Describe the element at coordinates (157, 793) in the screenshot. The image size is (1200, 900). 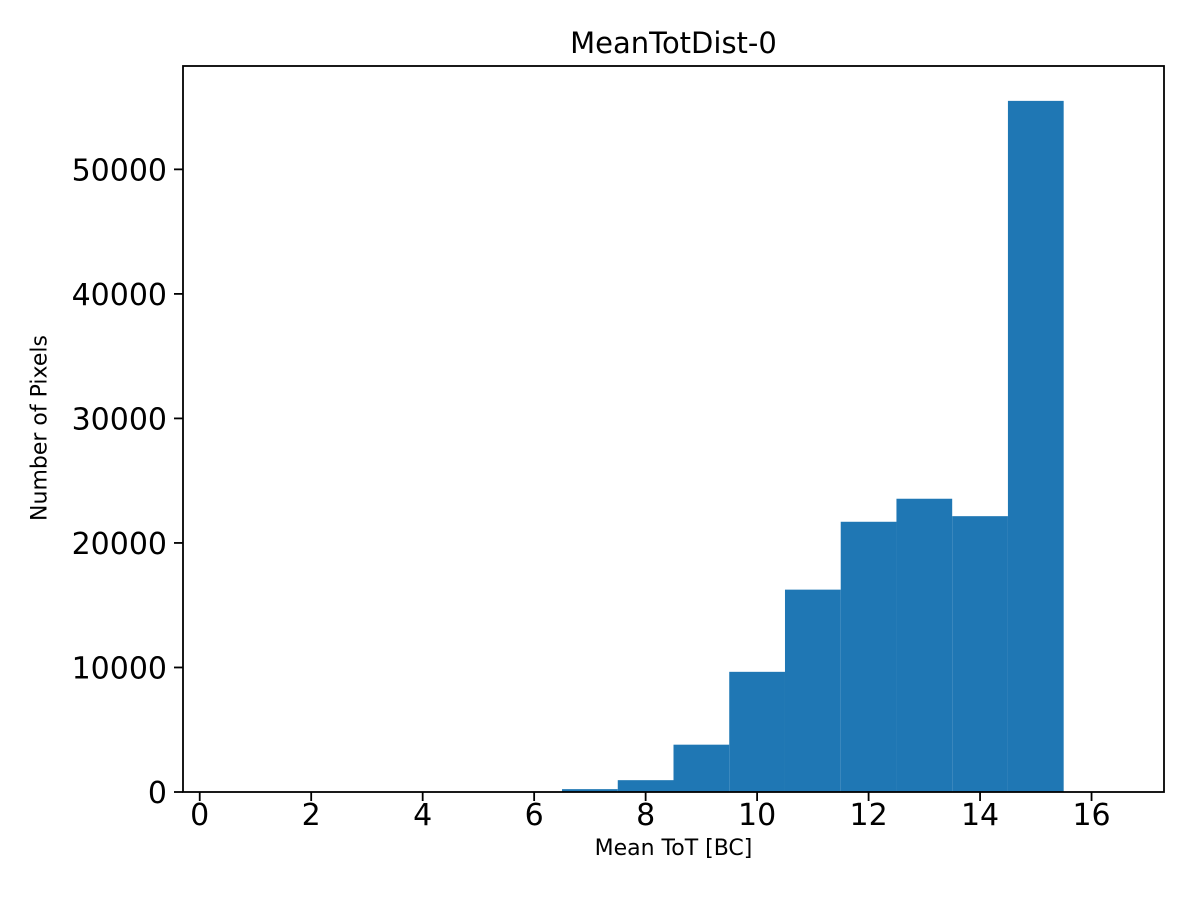
I see `y-tick-label: 0` at that location.